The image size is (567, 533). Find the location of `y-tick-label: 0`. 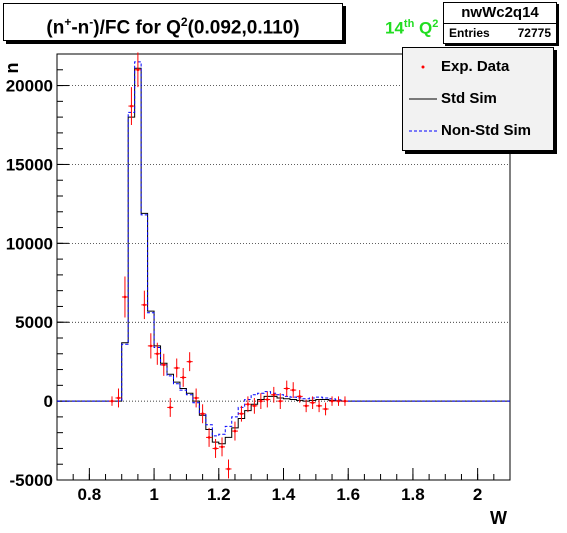

y-tick-label: 0 is located at coordinates (48, 401).